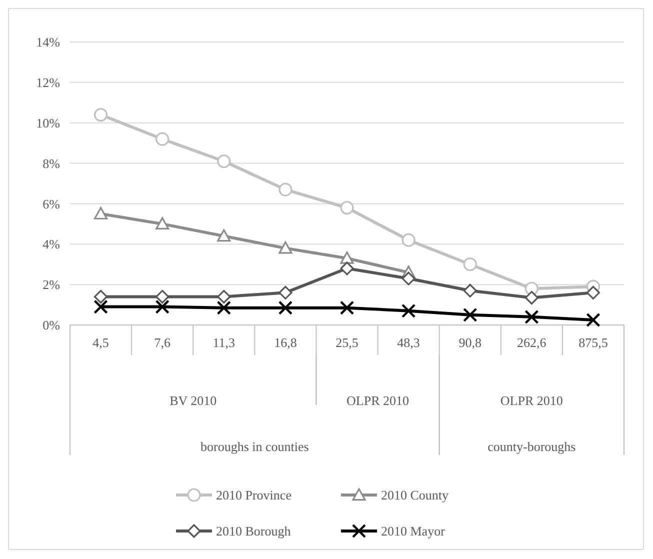  What do you see at coordinates (100, 342) in the screenshot?
I see `x-tick-label: 4,5` at bounding box center [100, 342].